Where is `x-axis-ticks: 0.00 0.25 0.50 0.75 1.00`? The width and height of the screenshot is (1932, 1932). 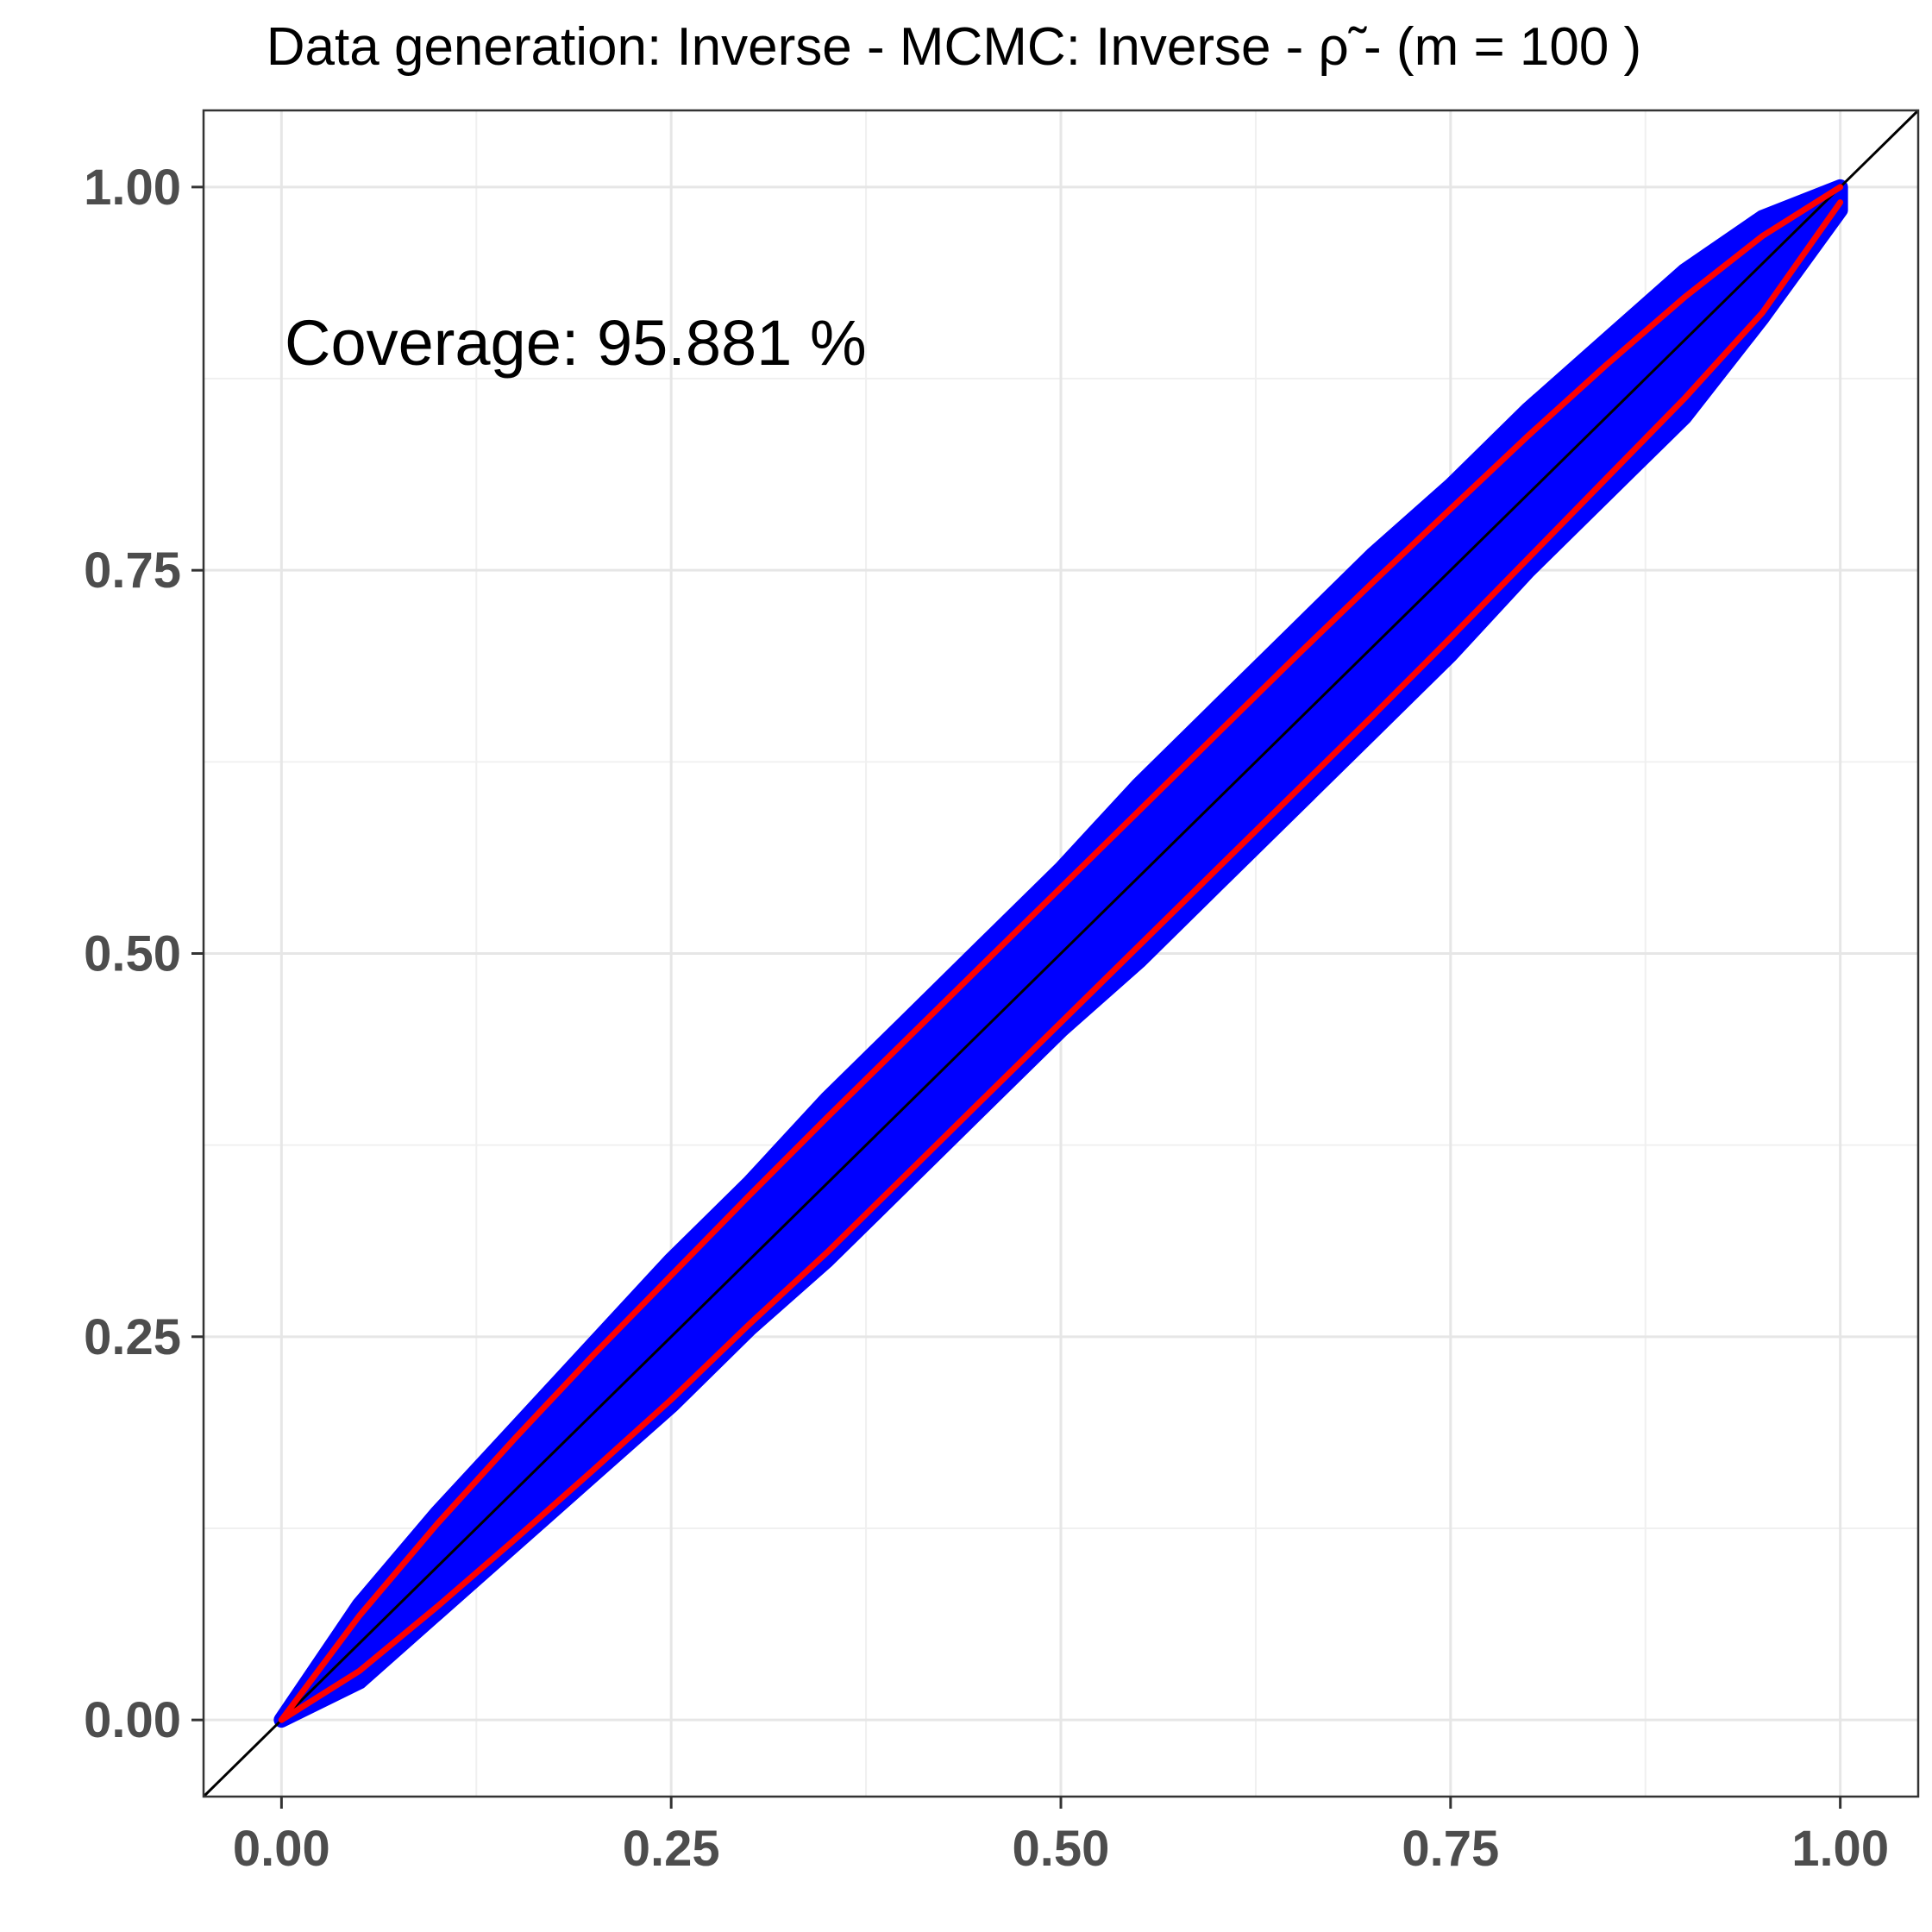 x-axis-ticks: 0.00 0.25 0.50 0.75 1.00 is located at coordinates (1061, 1837).